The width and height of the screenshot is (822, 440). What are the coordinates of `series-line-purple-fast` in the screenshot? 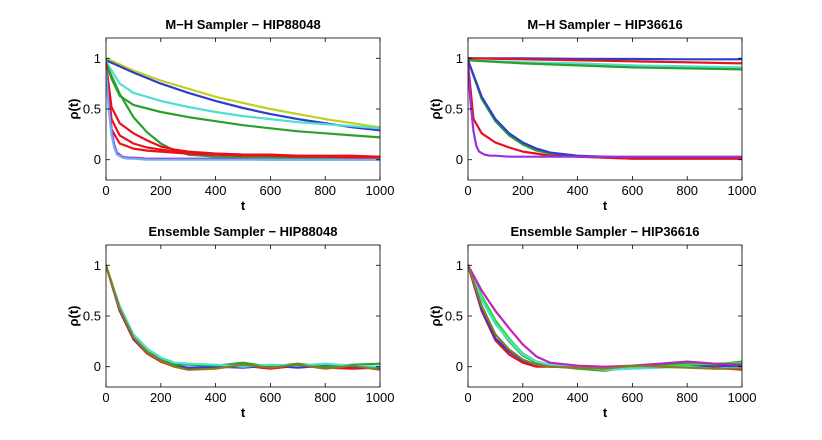 It's located at (605, 111).